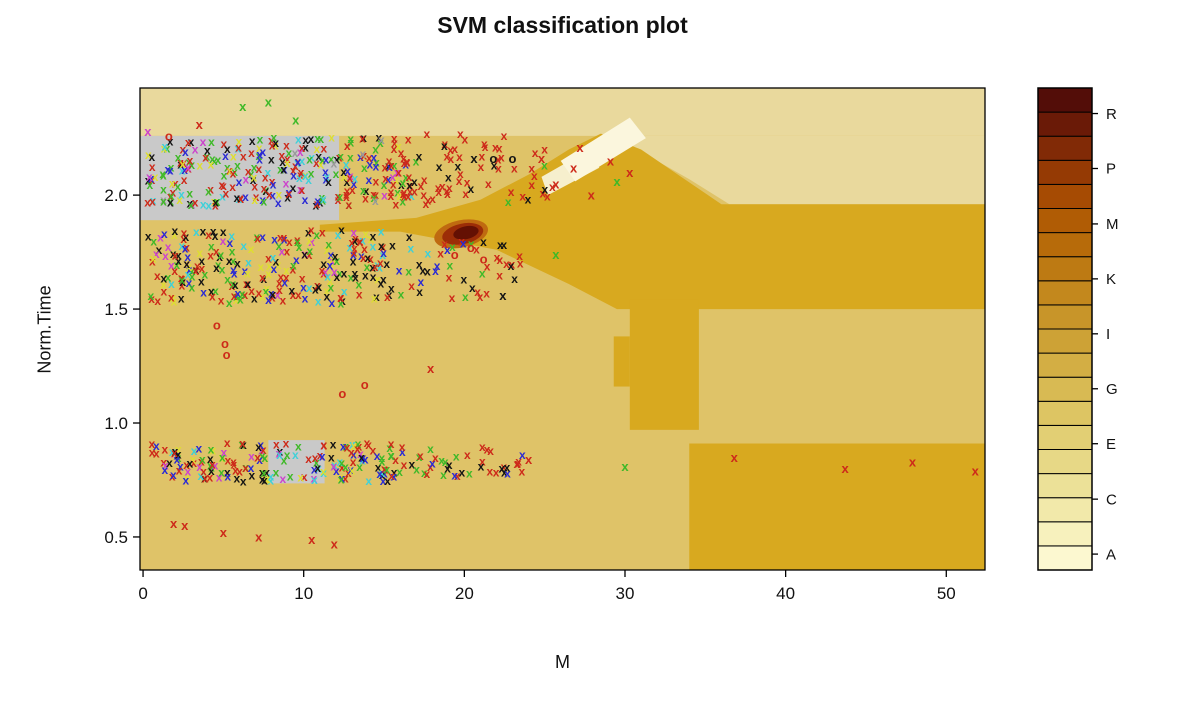 The image size is (1200, 708). What do you see at coordinates (664, 364) in the screenshot?
I see `region-amber-mid-patch` at bounding box center [664, 364].